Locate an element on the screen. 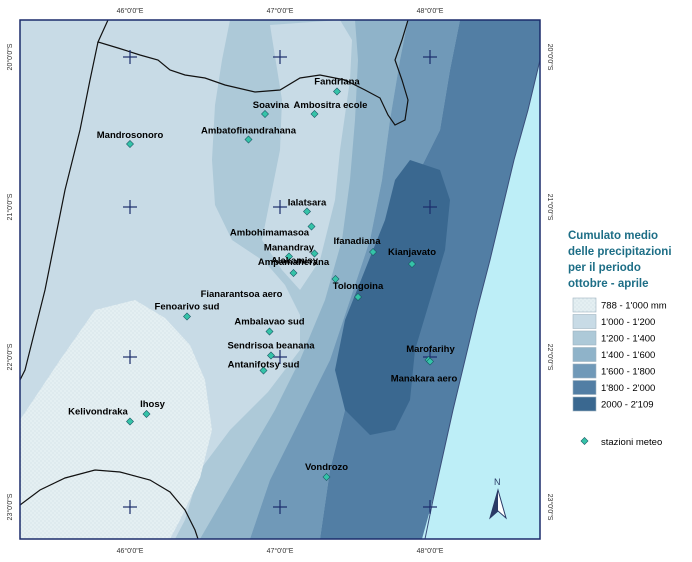 The image size is (692, 562). legend-title-line: per il periodo is located at coordinates (604, 268).